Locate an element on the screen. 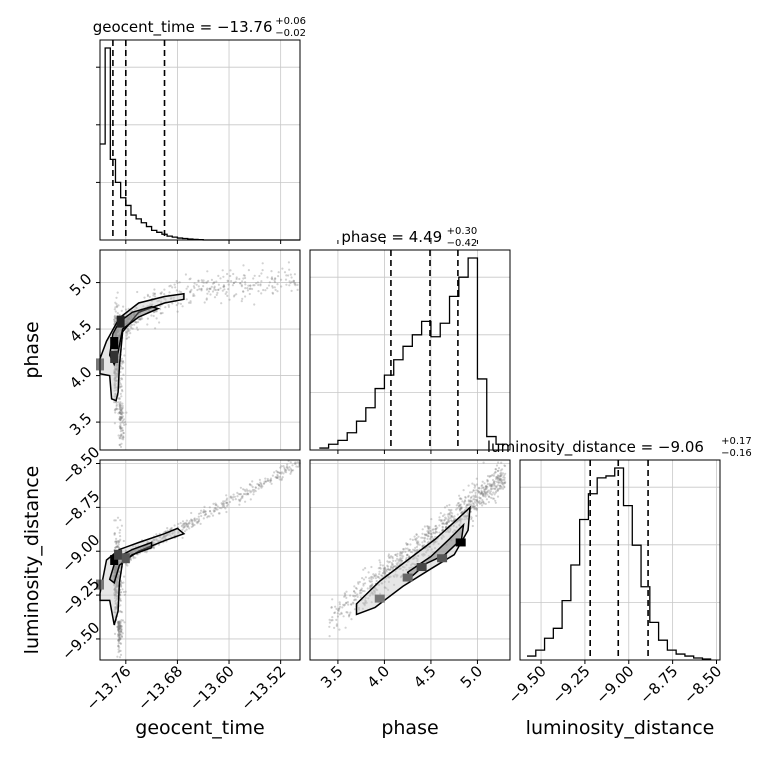  frame-time-dist is located at coordinates (200, 560).